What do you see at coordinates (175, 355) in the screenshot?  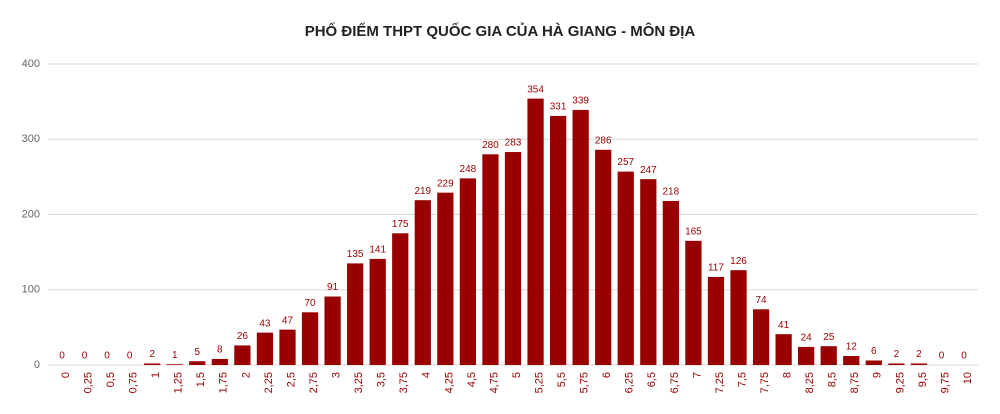 I see `value-label: 1` at bounding box center [175, 355].